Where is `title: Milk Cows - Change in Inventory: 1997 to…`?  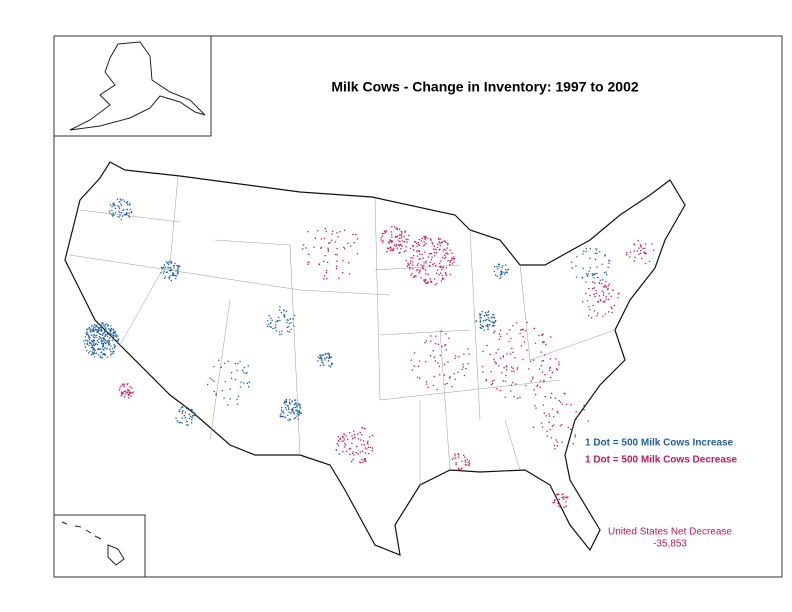 title: Milk Cows - Change in Inventory: 1997 to… is located at coordinates (485, 87).